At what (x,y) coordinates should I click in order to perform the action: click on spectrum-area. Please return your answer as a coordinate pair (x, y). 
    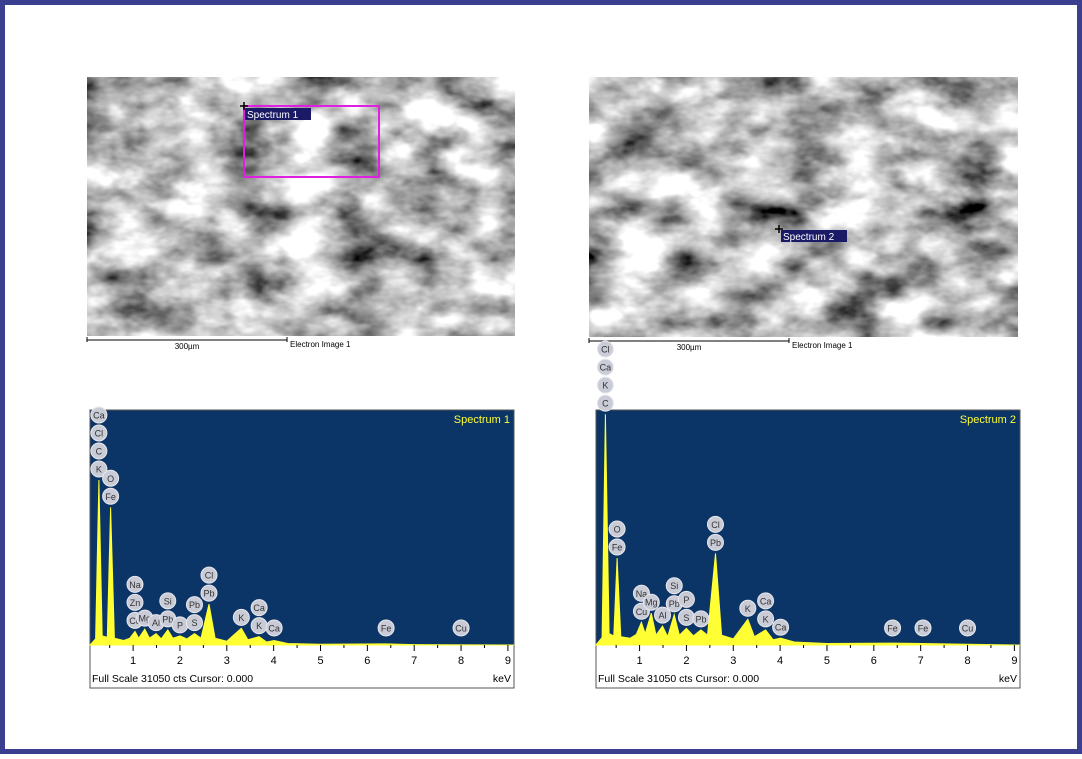
    Looking at the image, I should click on (311, 141).